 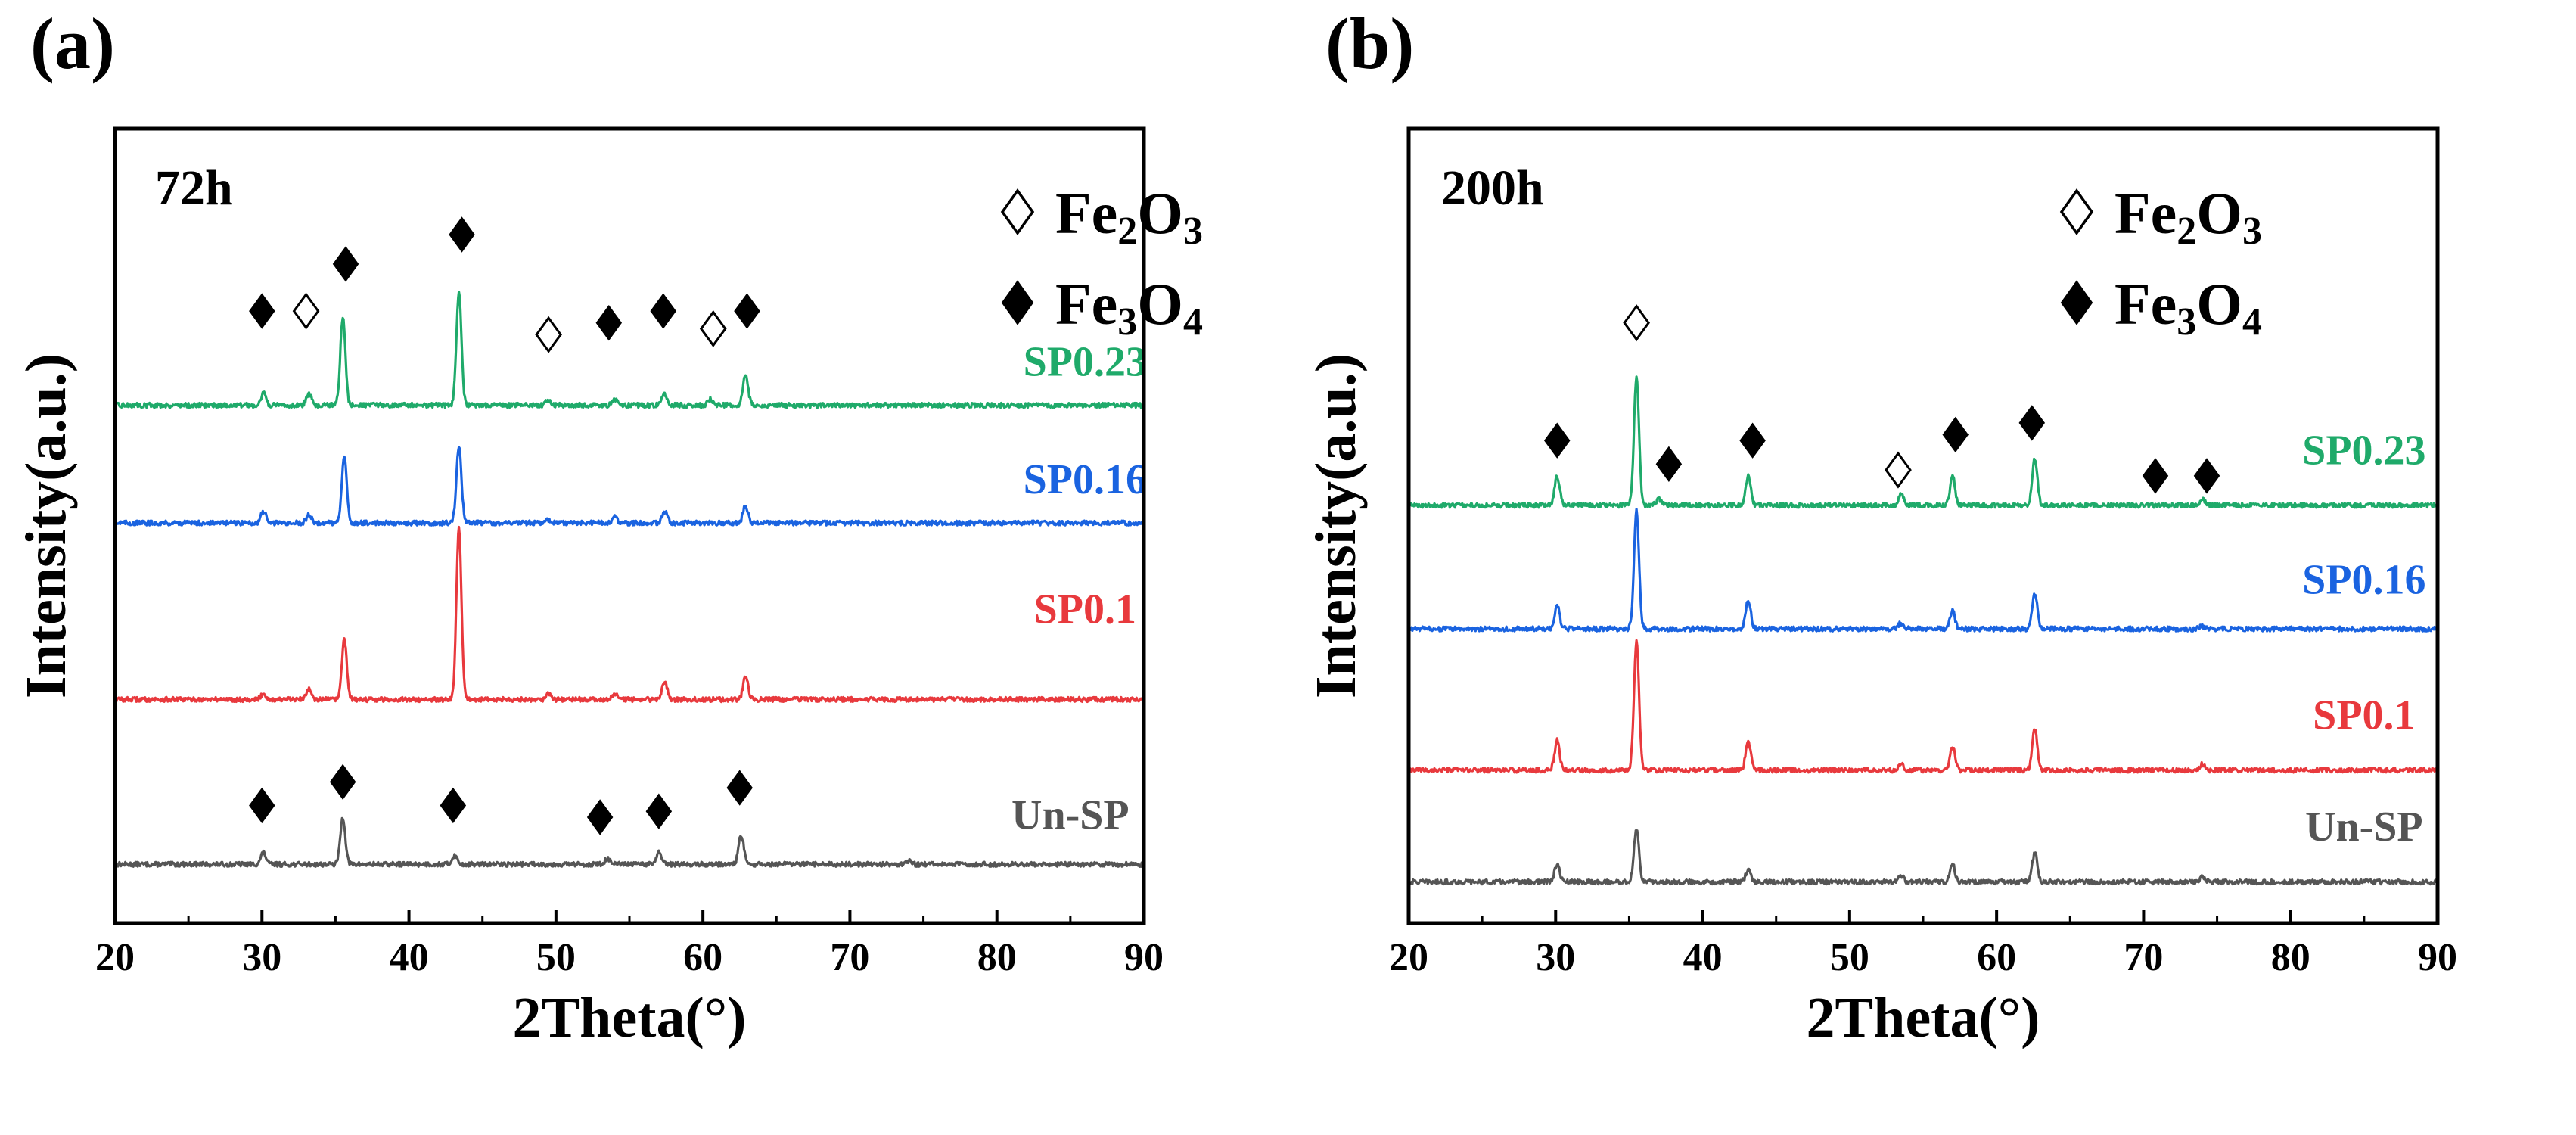 I want to click on panel-label: (a), so click(x=72, y=43).